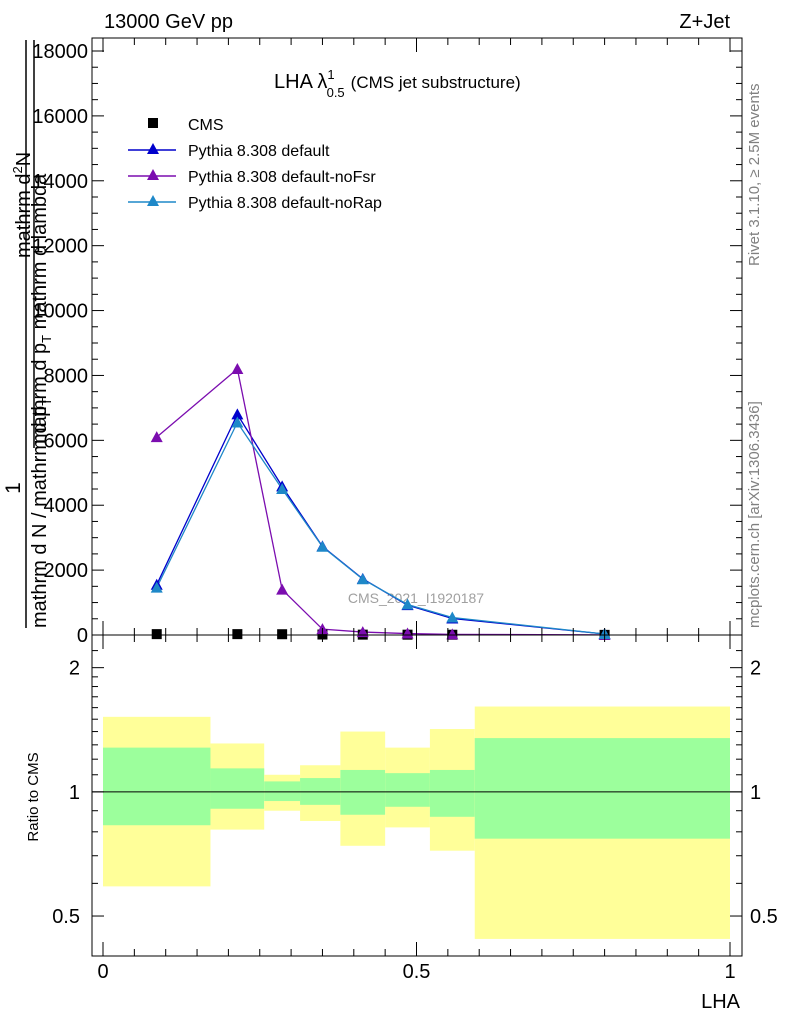 This screenshot has width=786, height=1024. Describe the element at coordinates (74, 793) in the screenshot. I see `ratio-ytick-label-1: 1` at that location.